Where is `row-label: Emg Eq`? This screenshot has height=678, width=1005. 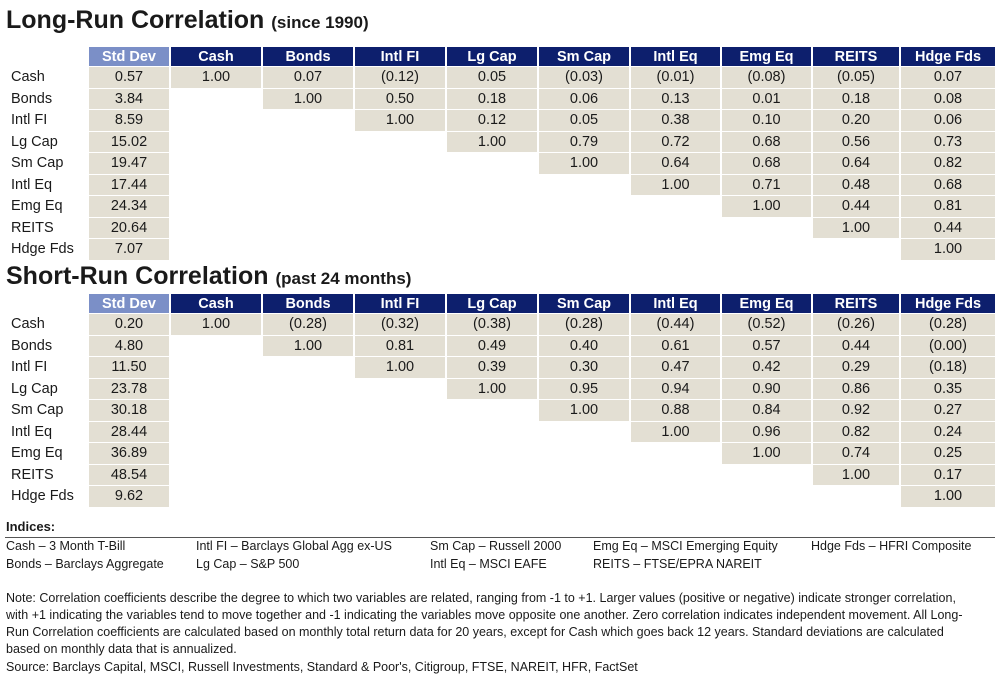
row-label: Emg Eq is located at coordinates (37, 453).